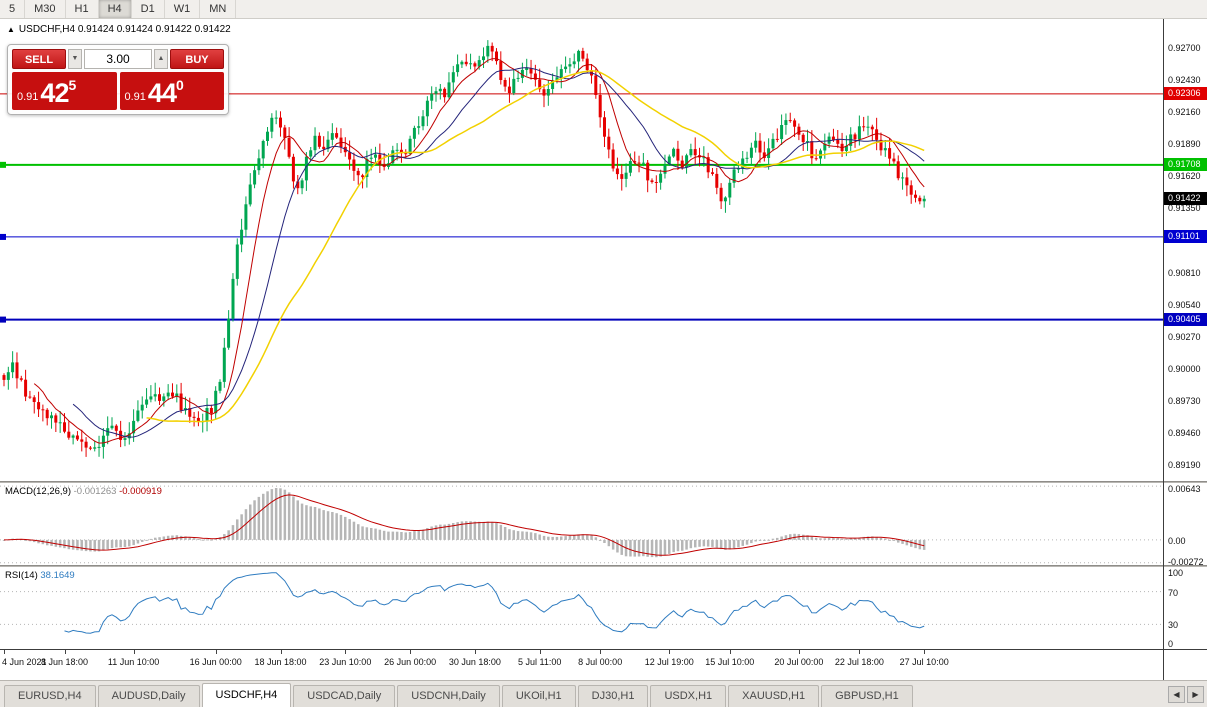  I want to click on buy-price-display: 0.91 44 0, so click(171, 91).